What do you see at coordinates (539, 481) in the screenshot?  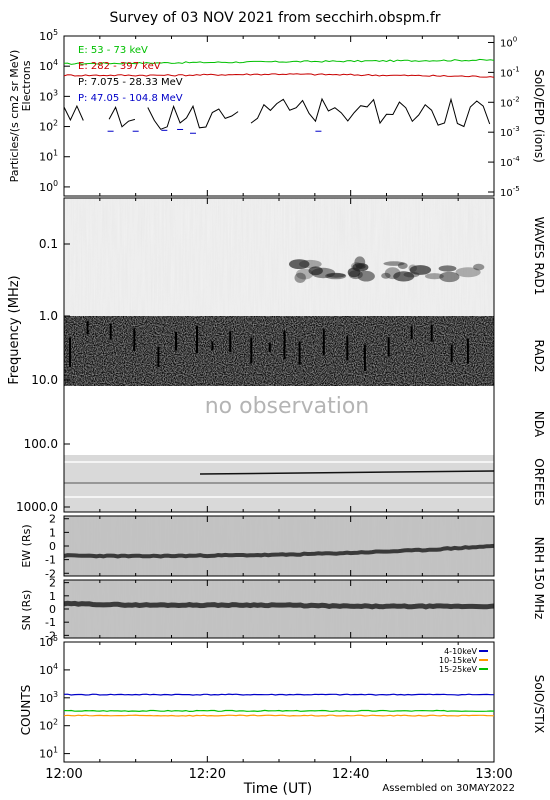 I see `label-orfees: ORFEES` at bounding box center [539, 481].